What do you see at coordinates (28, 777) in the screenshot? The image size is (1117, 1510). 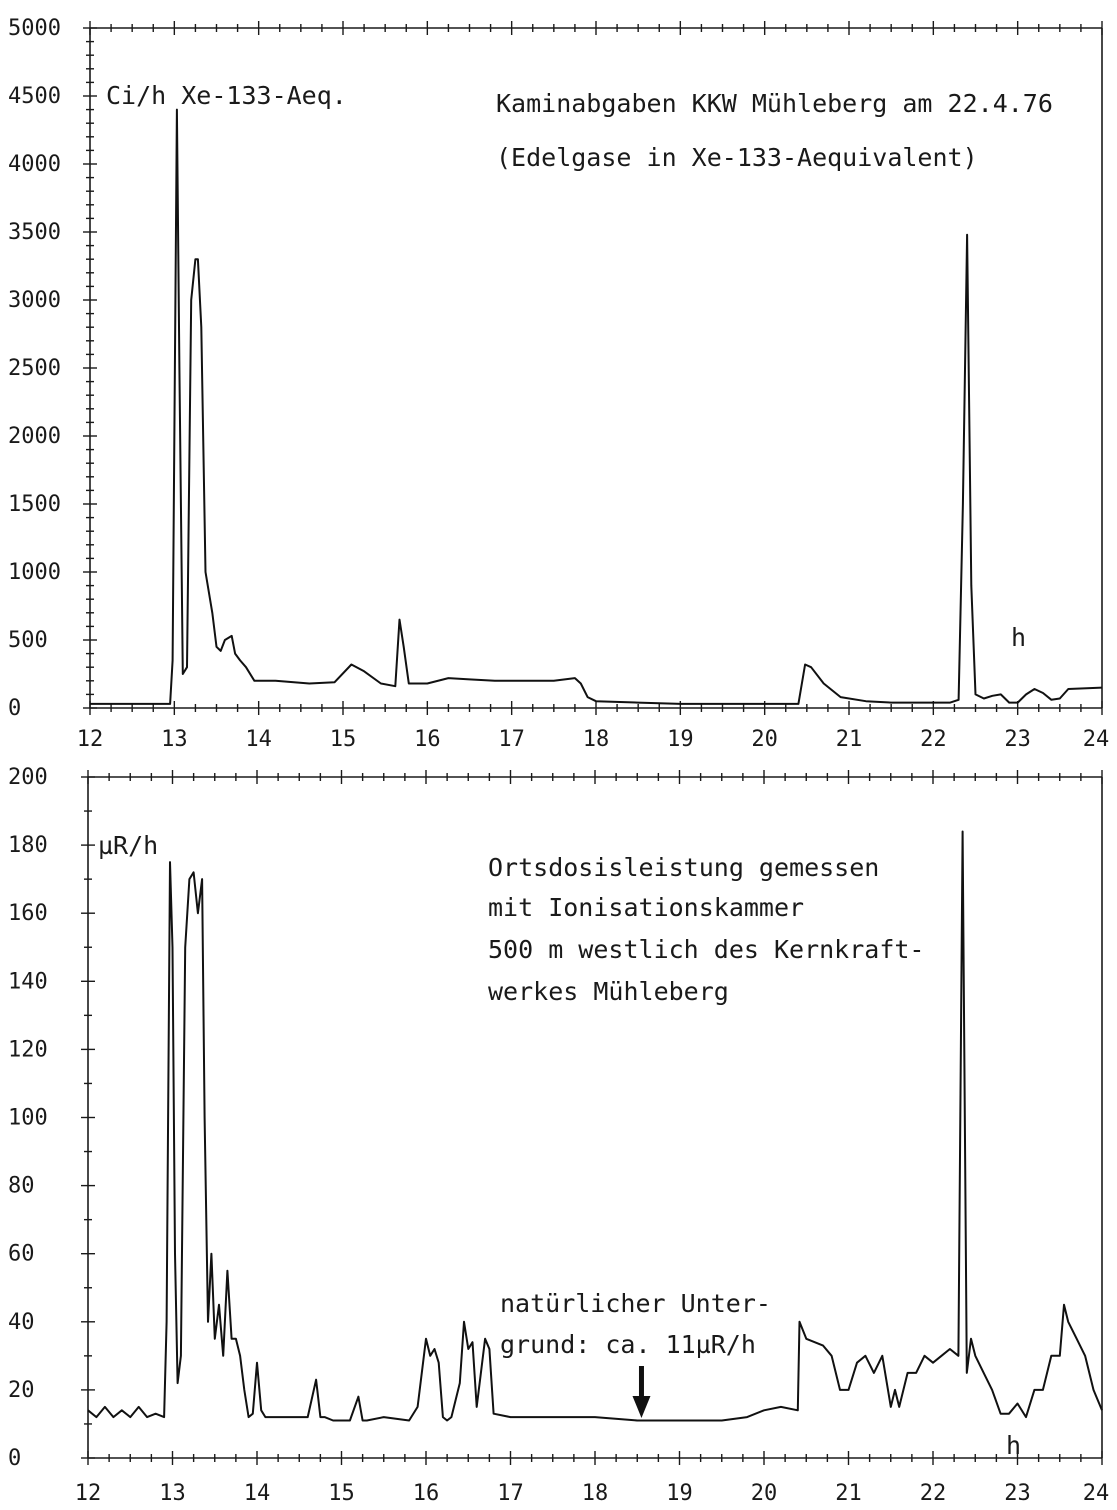 I see `bottom-y-tick-label: 200` at bounding box center [28, 777].